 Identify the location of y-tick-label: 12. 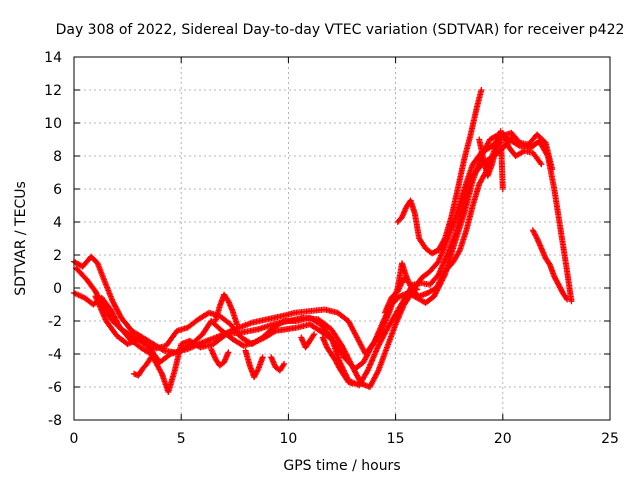
(53, 91).